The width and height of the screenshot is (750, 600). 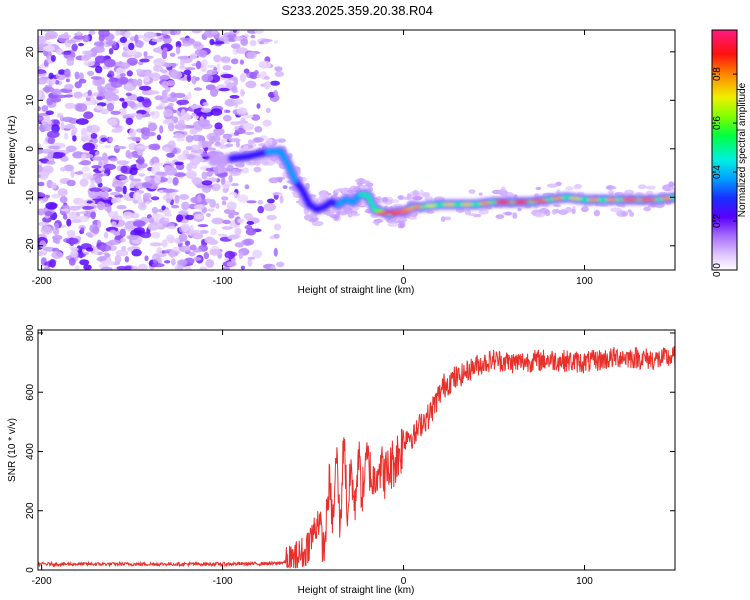 What do you see at coordinates (30, 245) in the screenshot?
I see `y-tick-label: -20` at bounding box center [30, 245].